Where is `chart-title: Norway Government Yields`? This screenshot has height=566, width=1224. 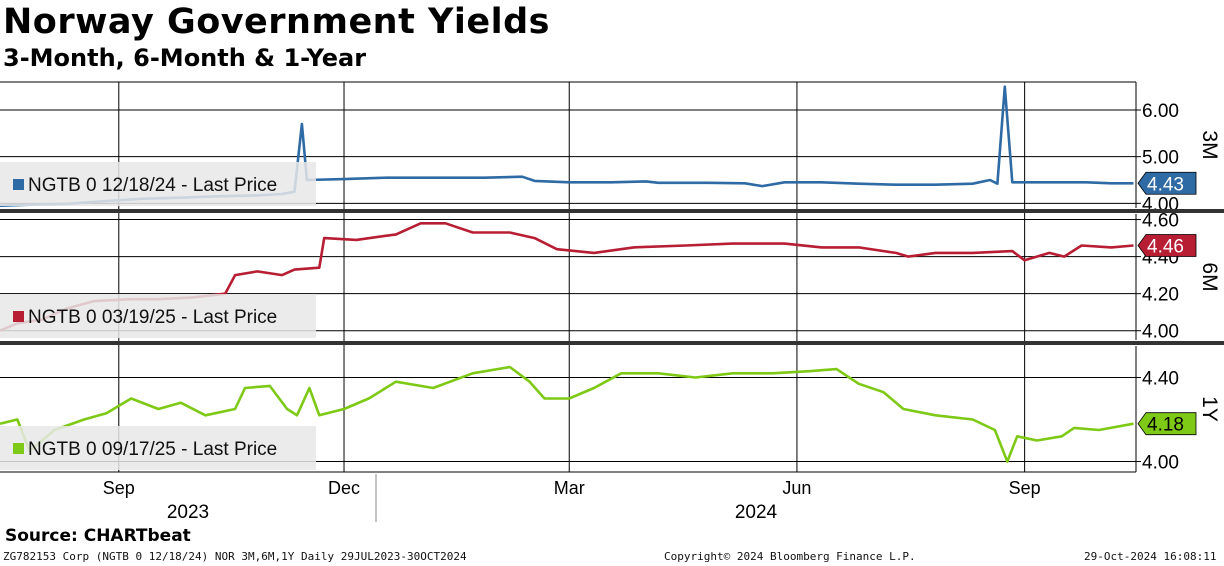 chart-title: Norway Government Yields is located at coordinates (276, 22).